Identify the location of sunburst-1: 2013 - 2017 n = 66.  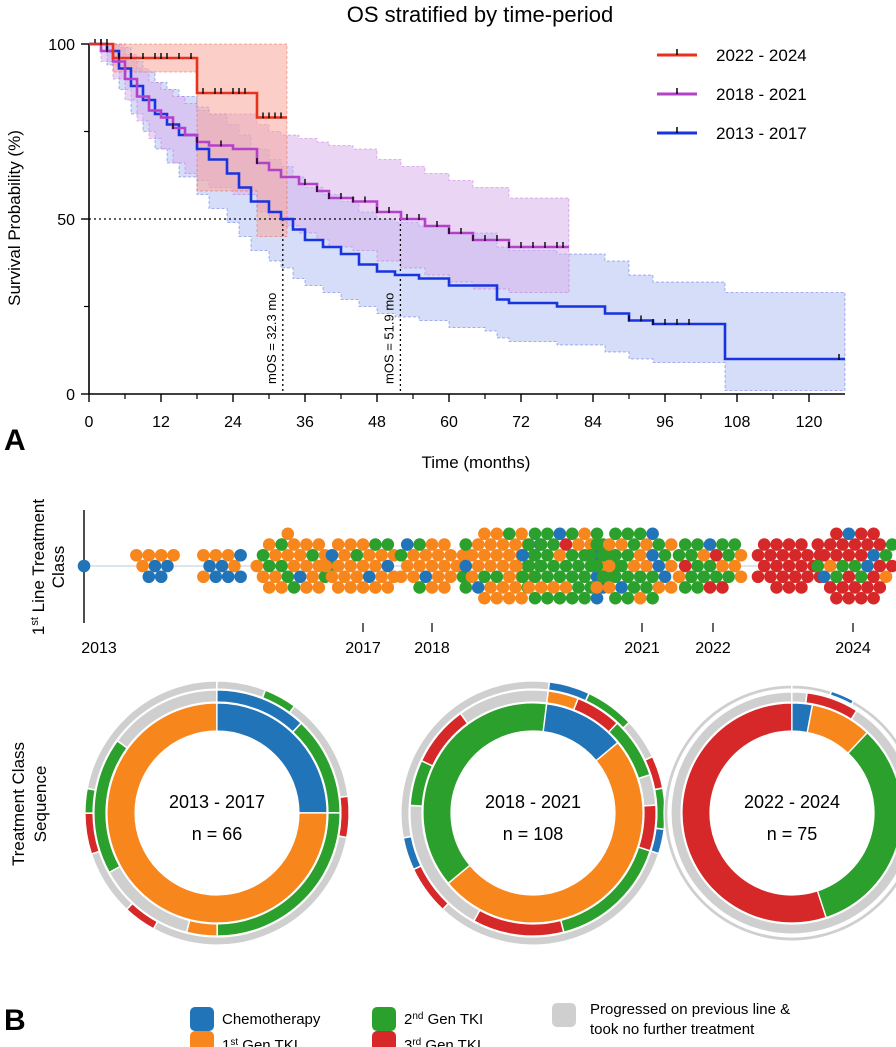
(217, 813).